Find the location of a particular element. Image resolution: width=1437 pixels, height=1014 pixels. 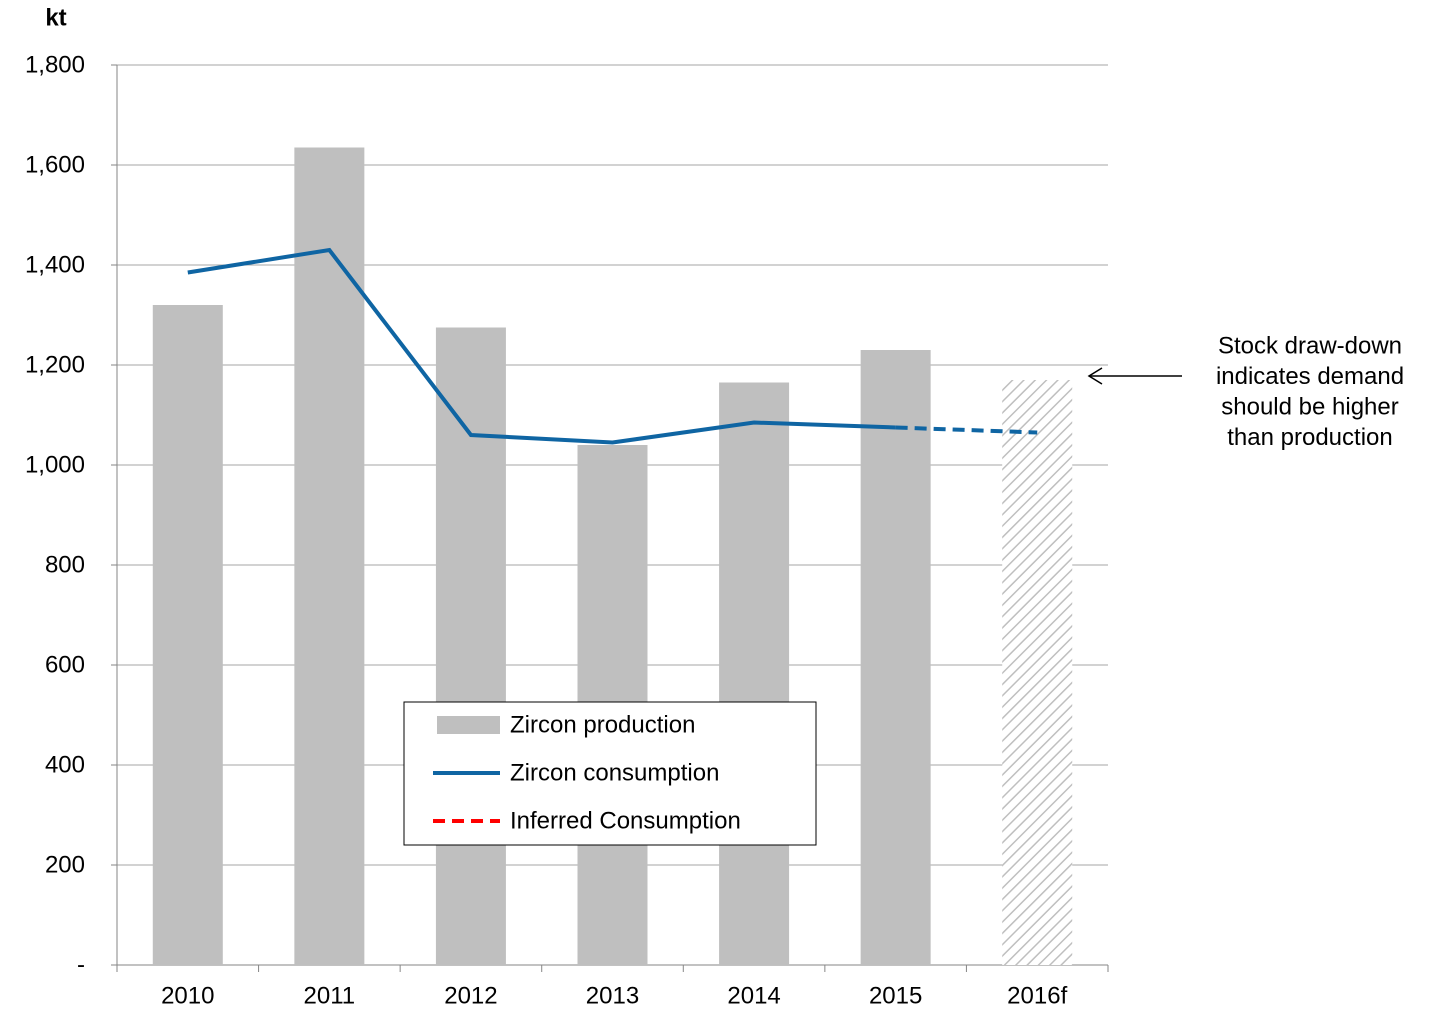

y-axis-label: kt is located at coordinates (55, 17).